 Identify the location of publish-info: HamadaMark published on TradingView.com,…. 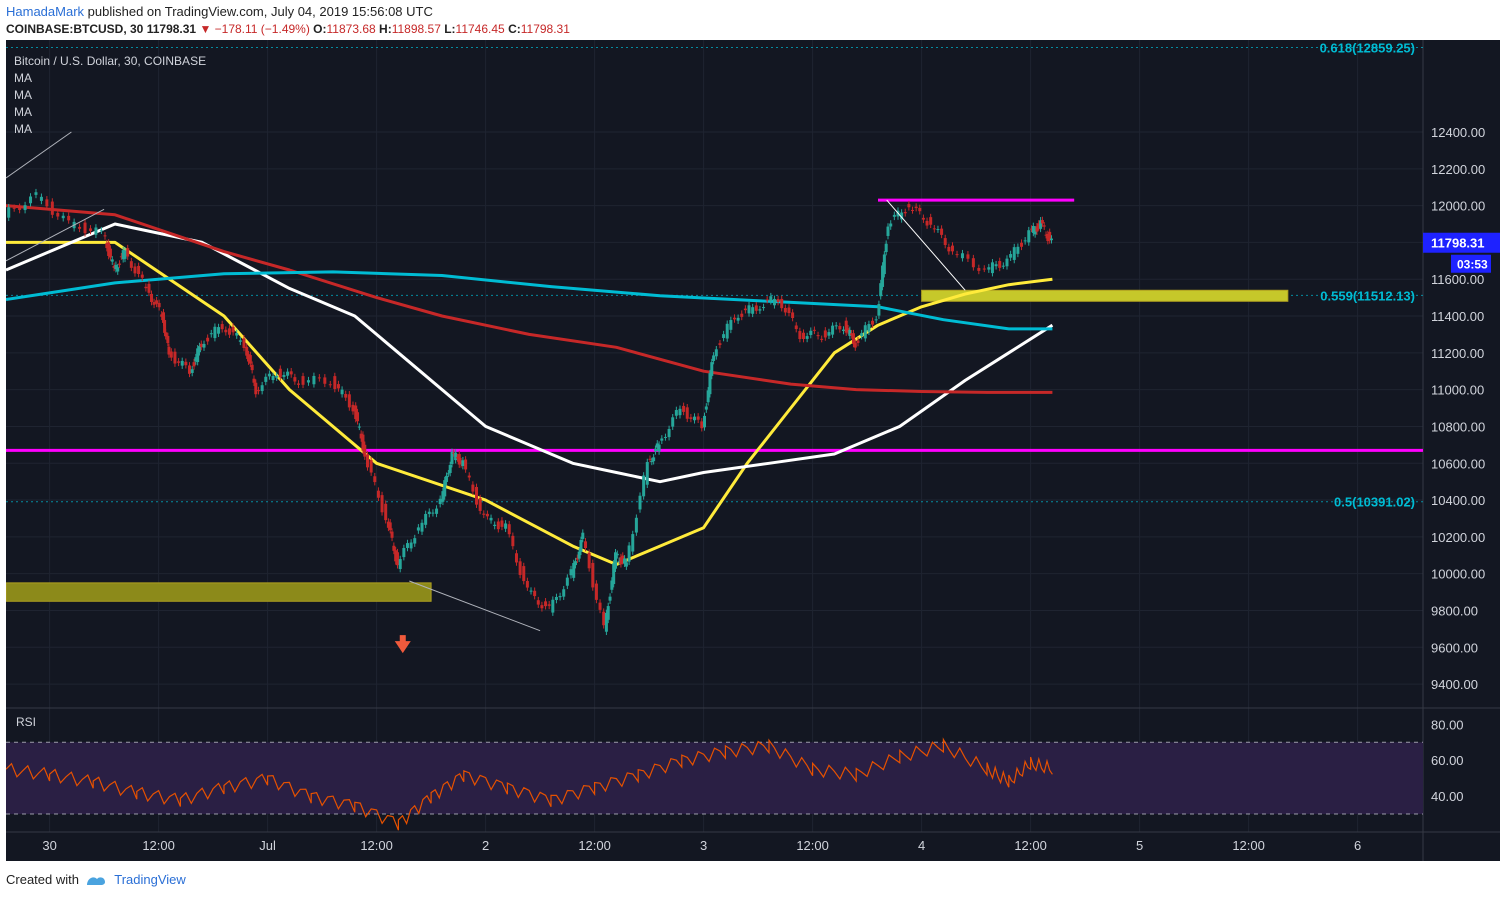
(219, 11).